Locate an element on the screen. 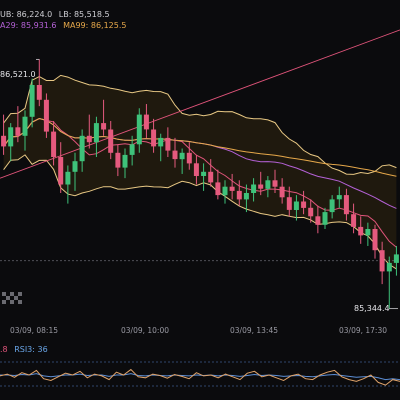 The image size is (400, 400). high-price-text: 86,521.0 is located at coordinates (18, 74).